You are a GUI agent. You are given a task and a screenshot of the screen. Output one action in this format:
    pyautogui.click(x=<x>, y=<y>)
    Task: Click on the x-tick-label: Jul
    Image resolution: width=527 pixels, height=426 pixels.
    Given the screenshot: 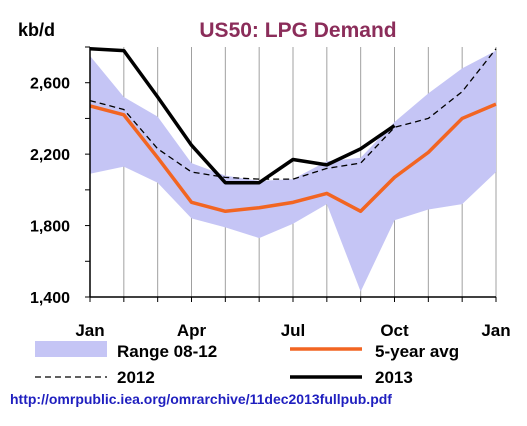 What is the action you would take?
    pyautogui.click(x=293, y=330)
    